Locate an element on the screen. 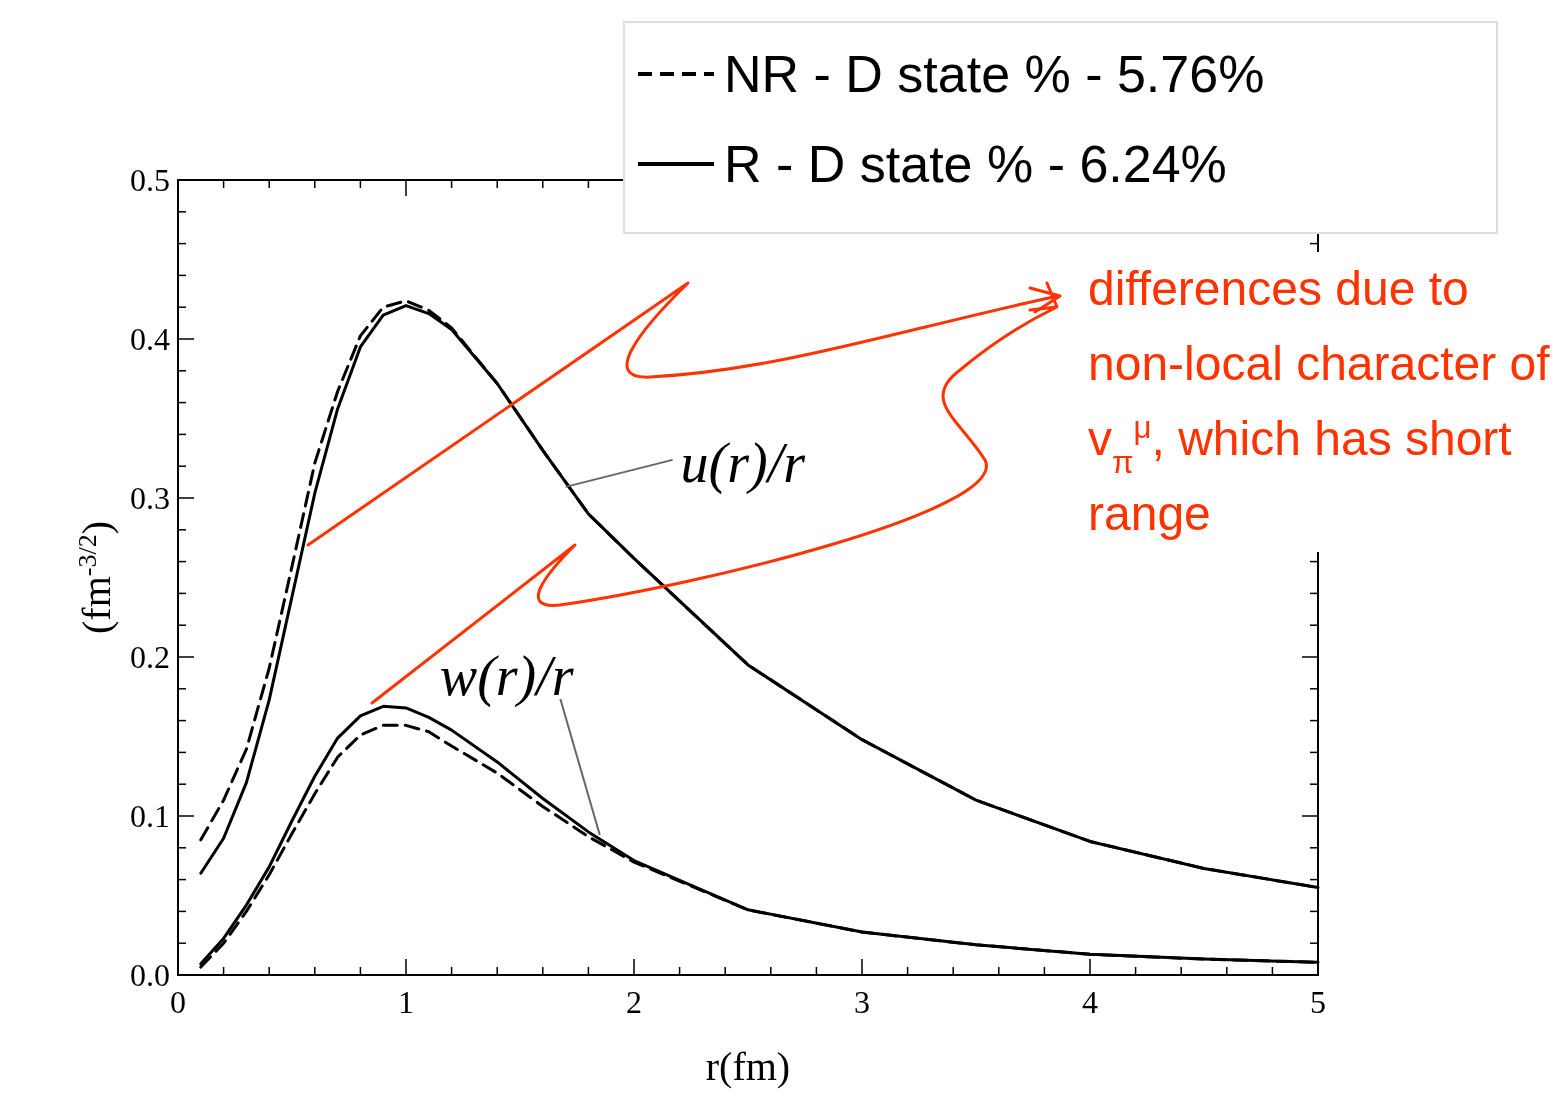  y-tick-label: 0.0 is located at coordinates (150, 975).